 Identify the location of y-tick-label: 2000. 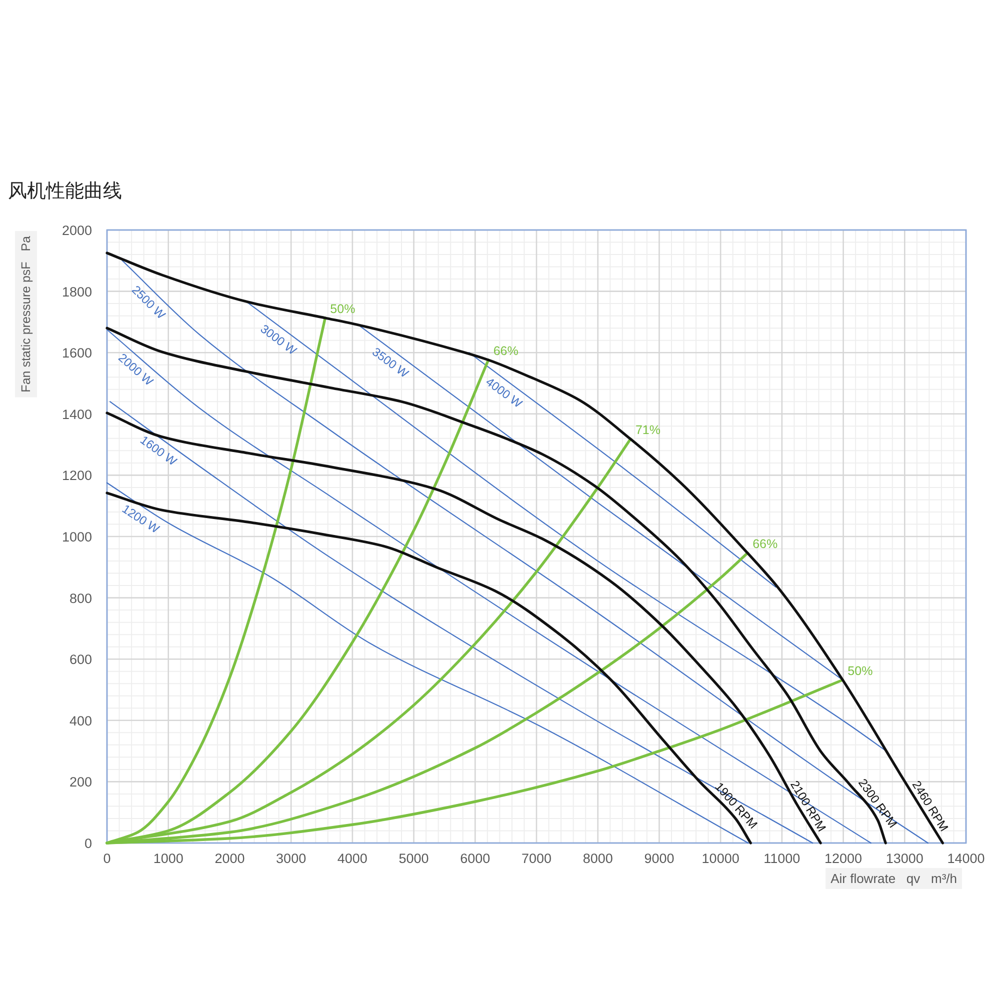
(77, 230).